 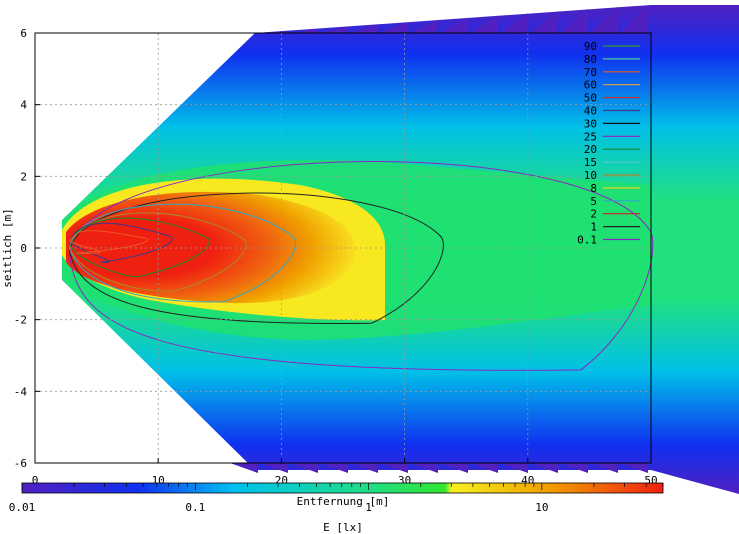 What do you see at coordinates (20, 463) in the screenshot?
I see `y-tick-label: -6` at bounding box center [20, 463].